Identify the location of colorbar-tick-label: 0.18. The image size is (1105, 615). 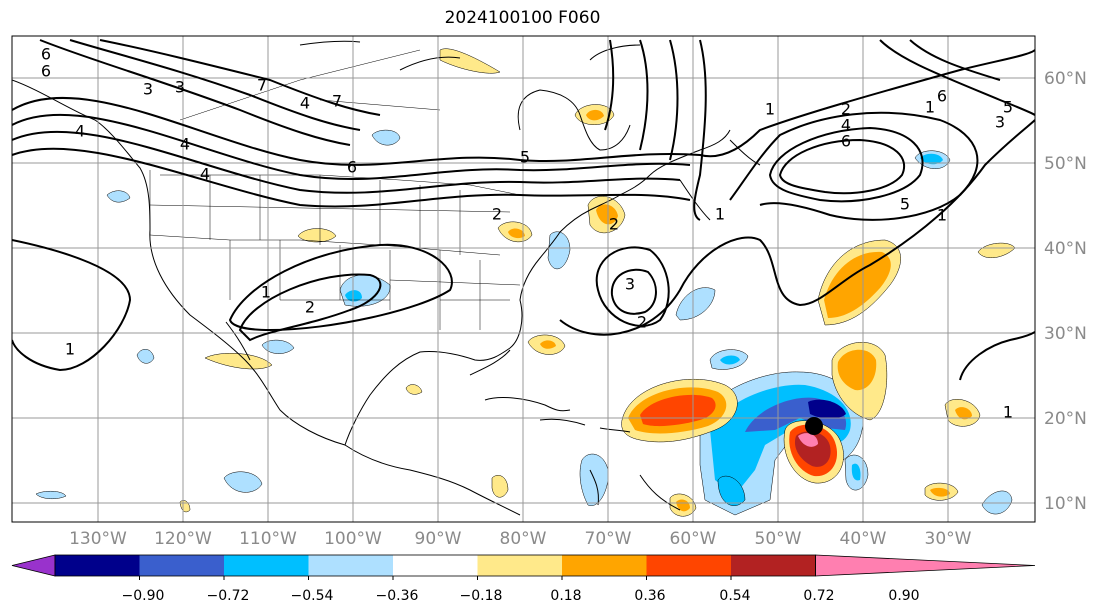
(565, 596).